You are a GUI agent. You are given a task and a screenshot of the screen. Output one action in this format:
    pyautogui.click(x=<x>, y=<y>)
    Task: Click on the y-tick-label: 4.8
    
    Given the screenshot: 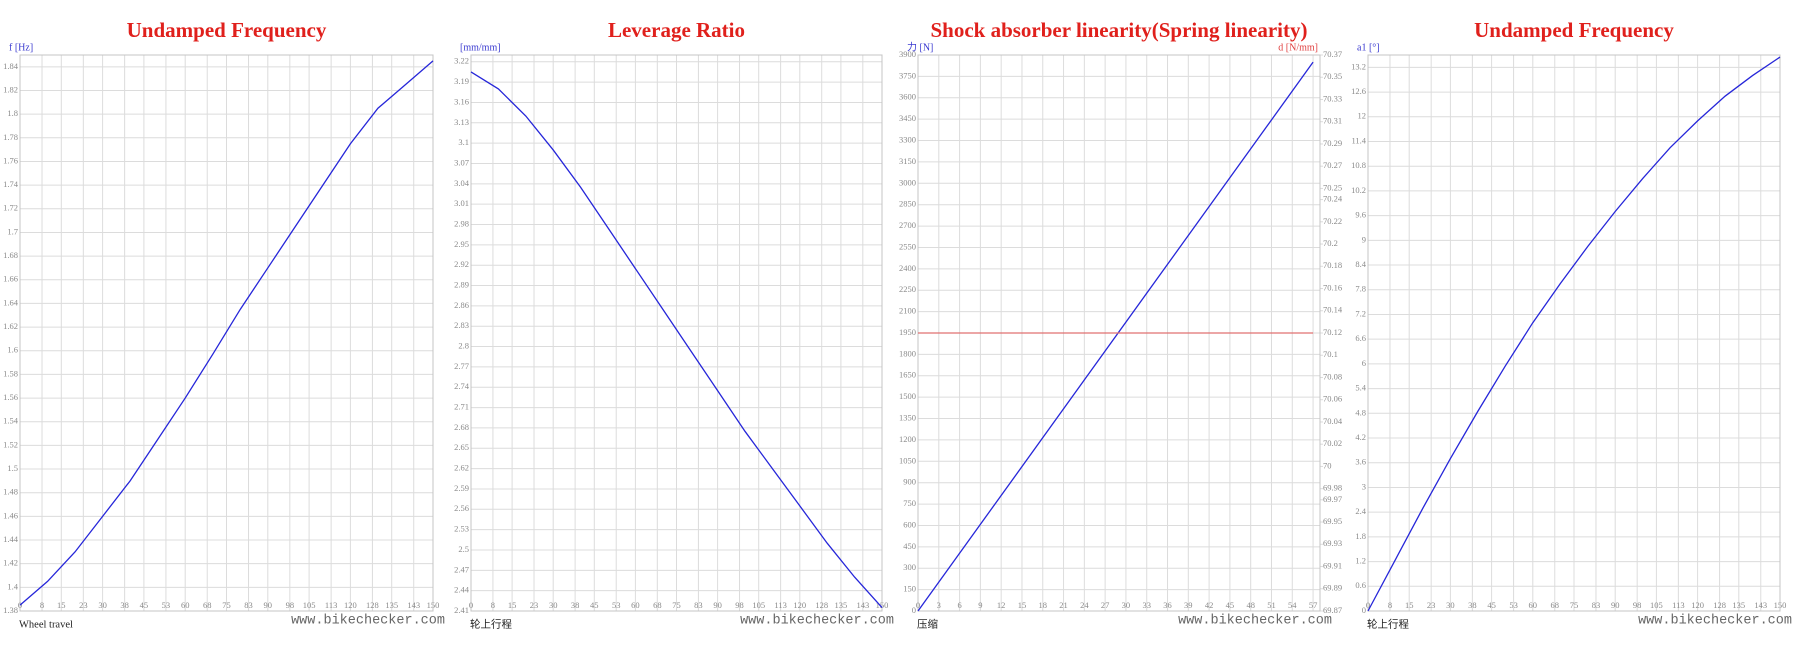 What is the action you would take?
    pyautogui.click(x=1360, y=412)
    